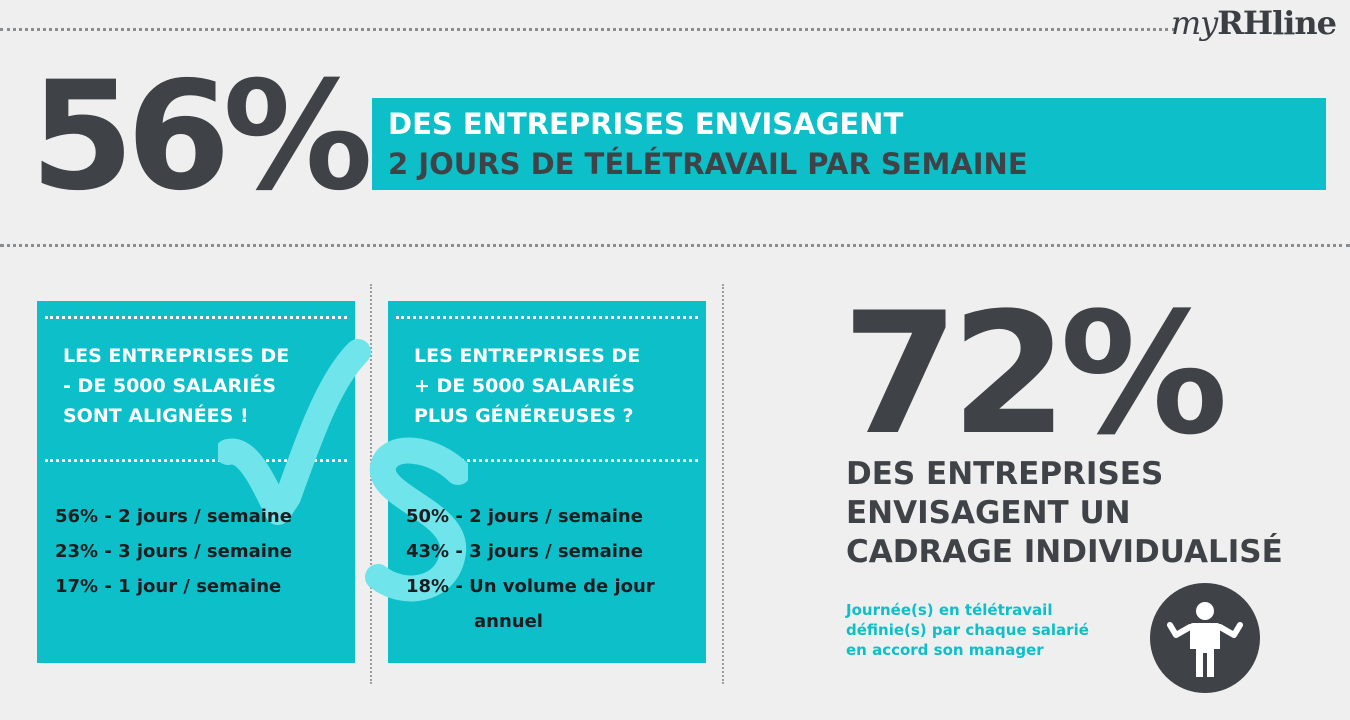  Describe the element at coordinates (201, 137) in the screenshot. I see `headline-percent: 56%` at that location.